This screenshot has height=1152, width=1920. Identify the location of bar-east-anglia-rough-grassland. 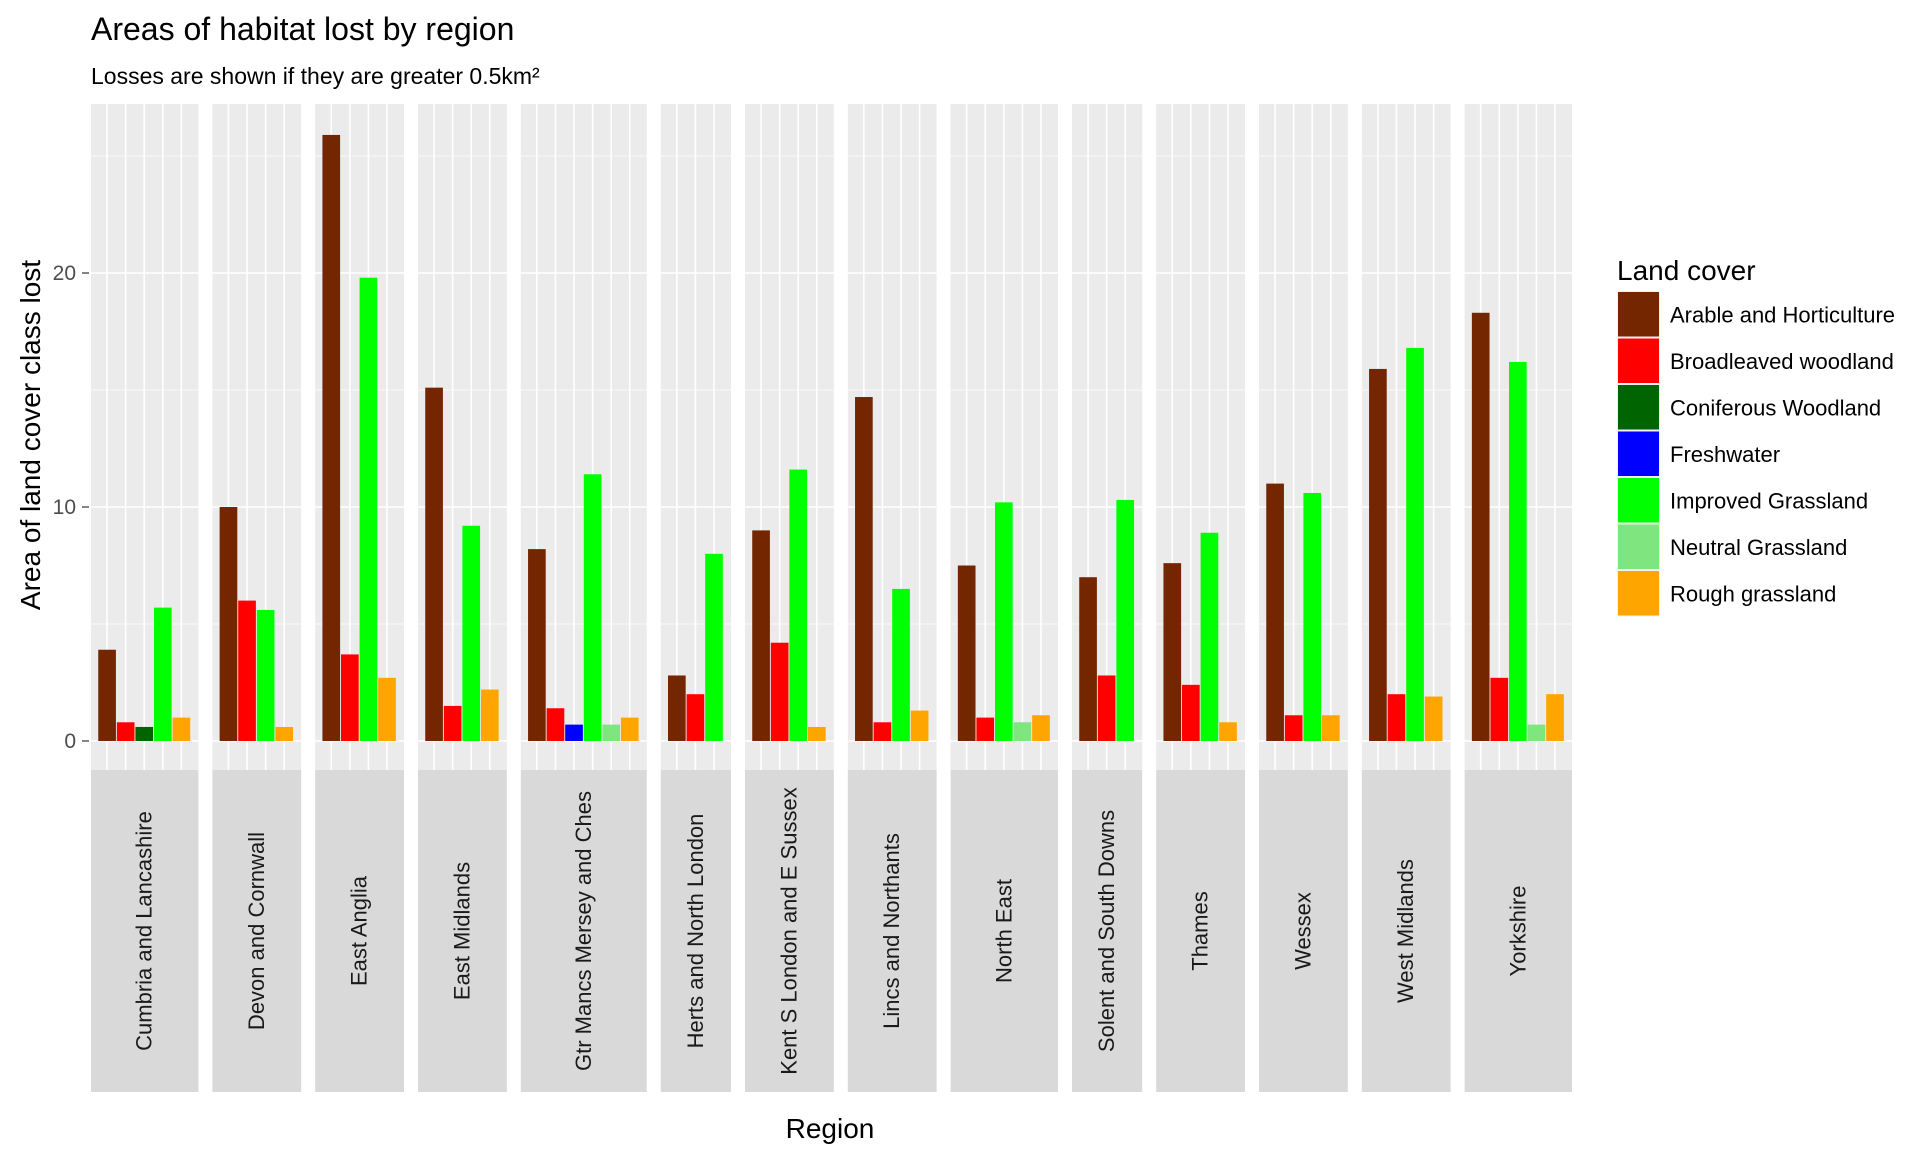
(387, 709).